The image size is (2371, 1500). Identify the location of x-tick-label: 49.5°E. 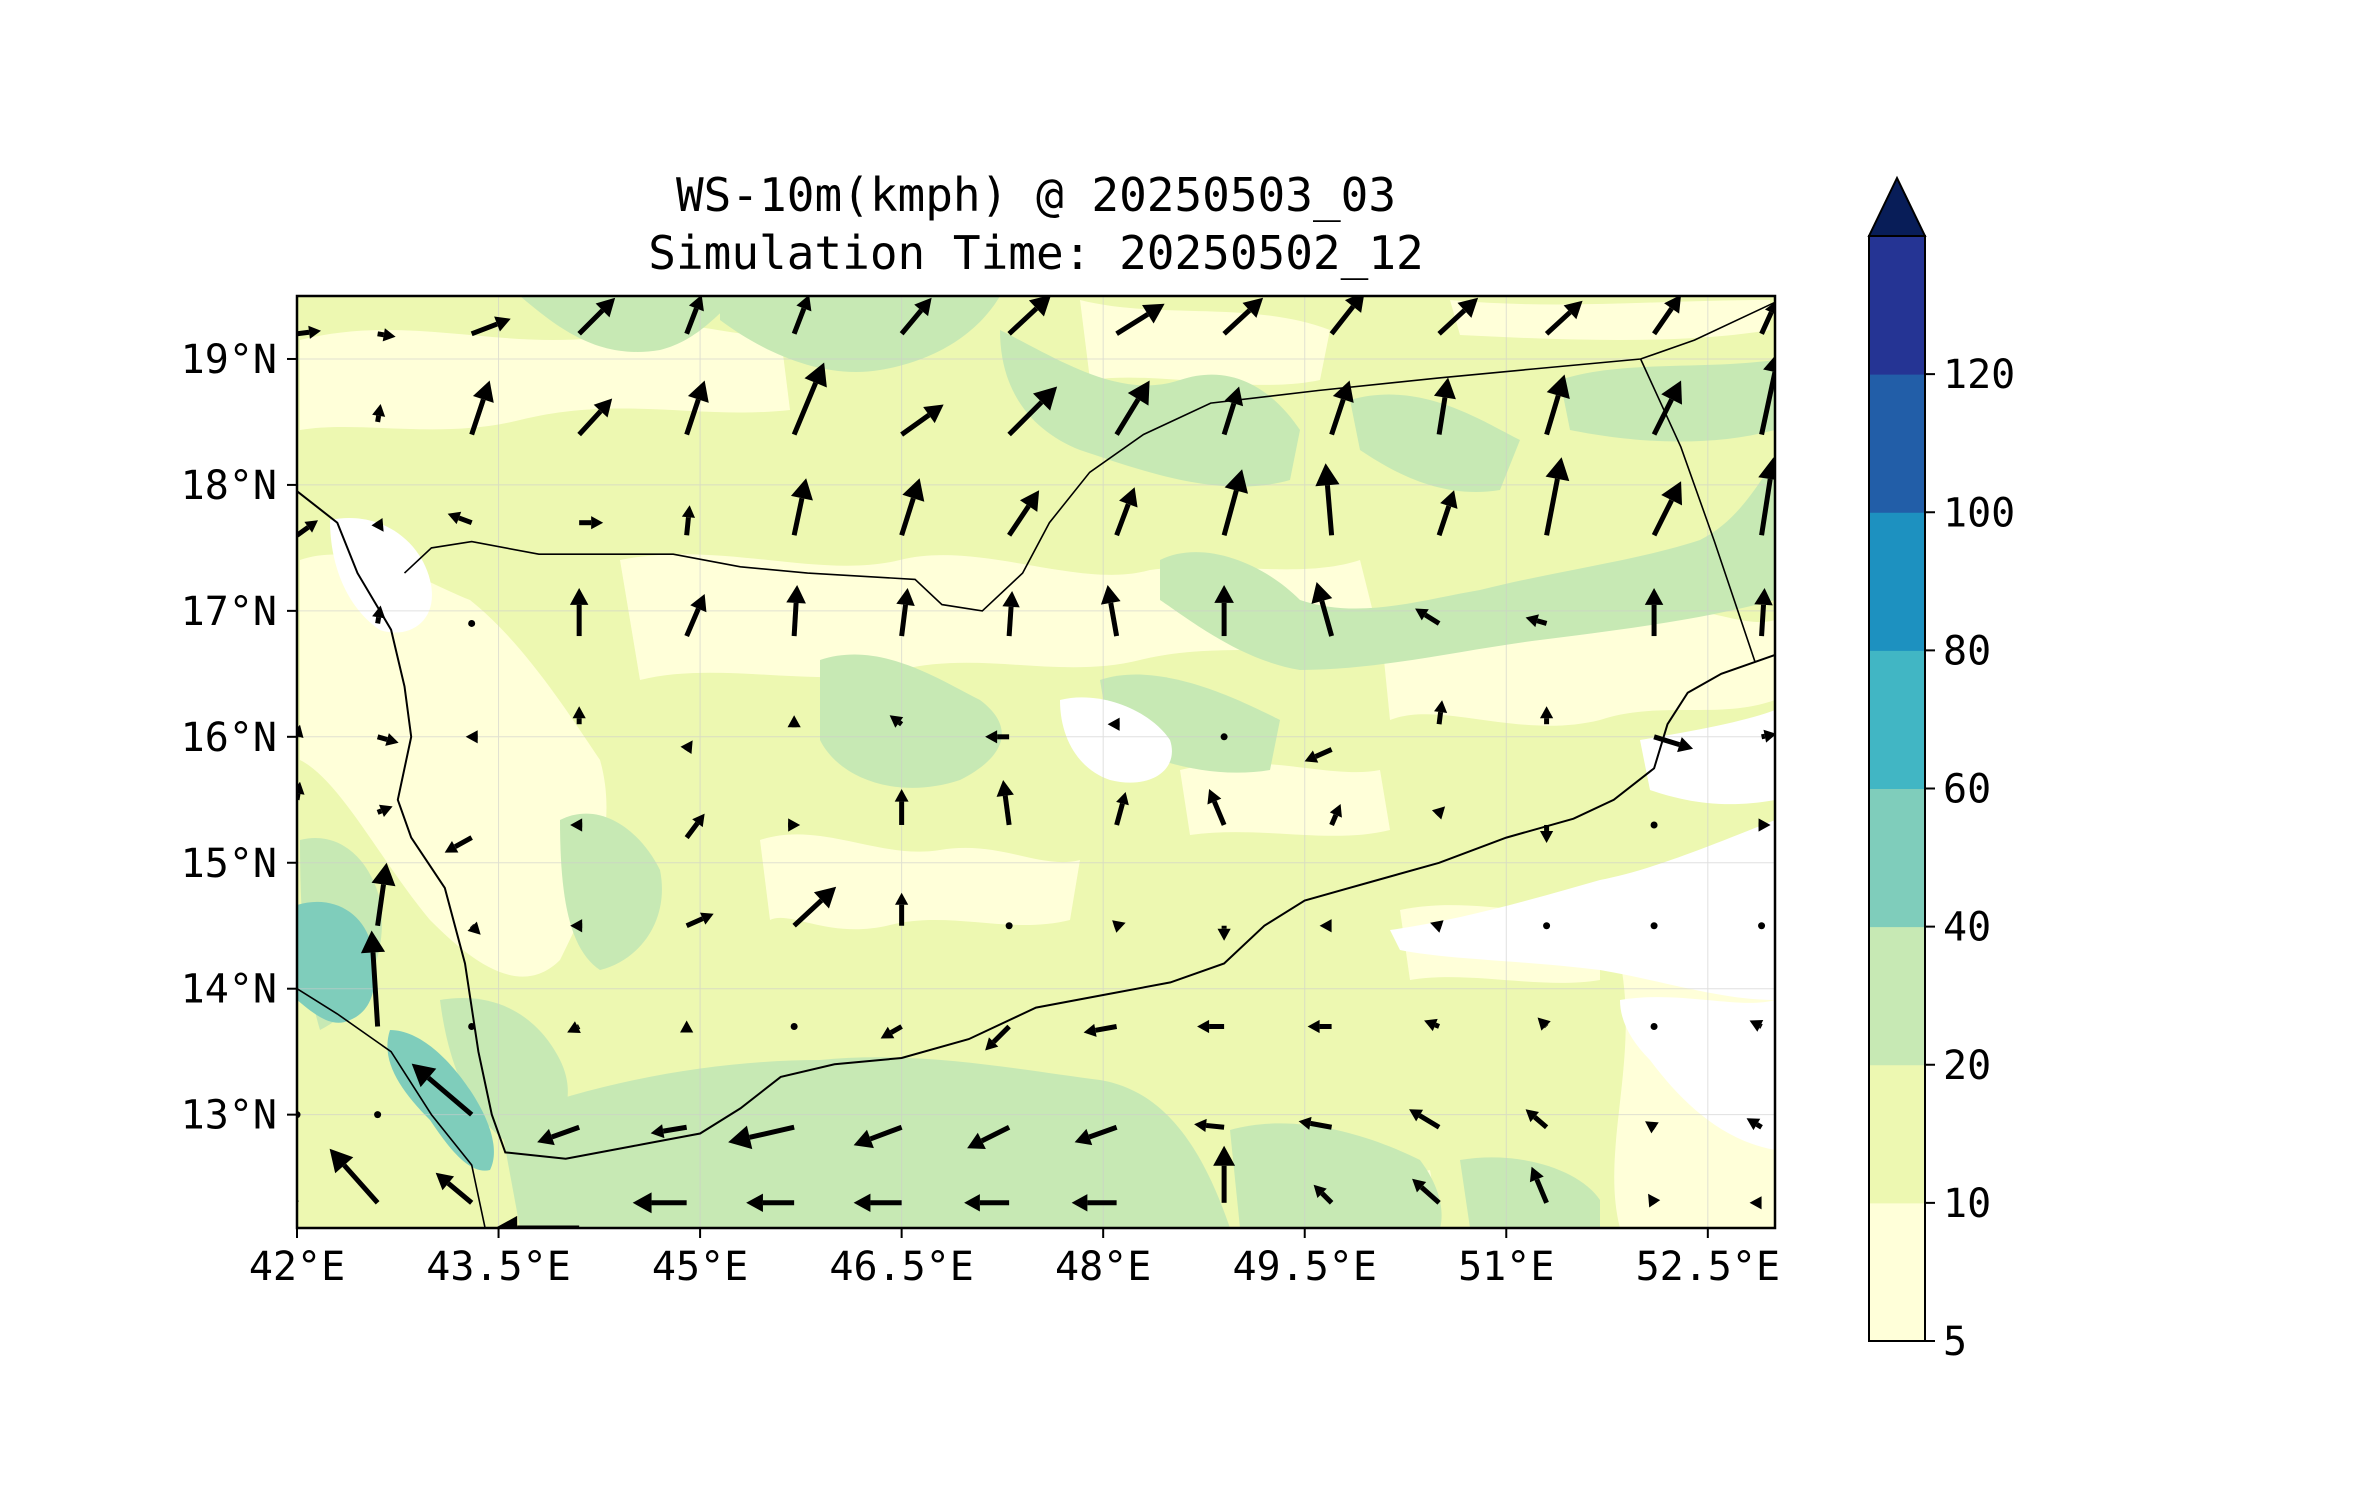
(1304, 1267).